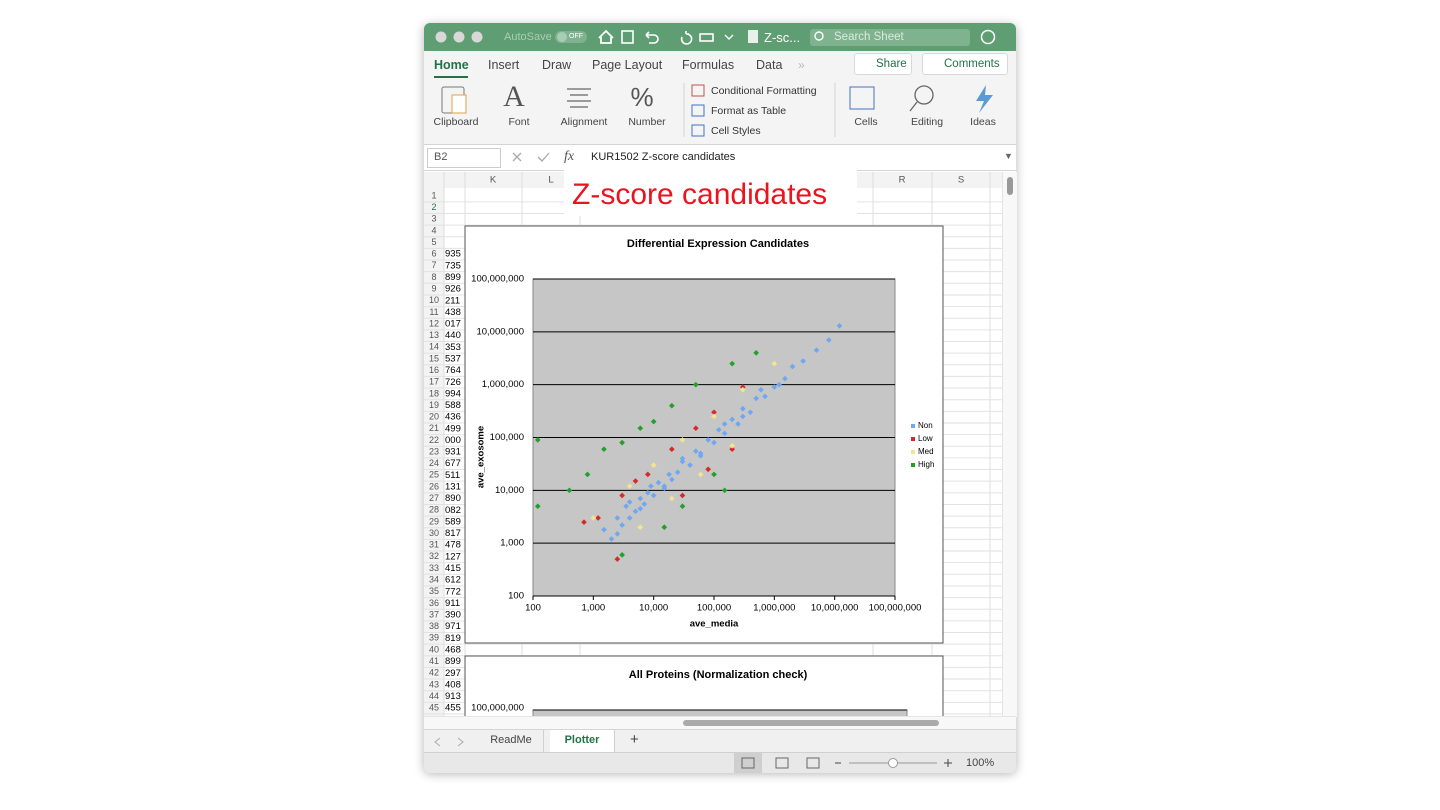 The image size is (1440, 810). Describe the element at coordinates (748, 763) in the screenshot. I see `normal-view` at that location.